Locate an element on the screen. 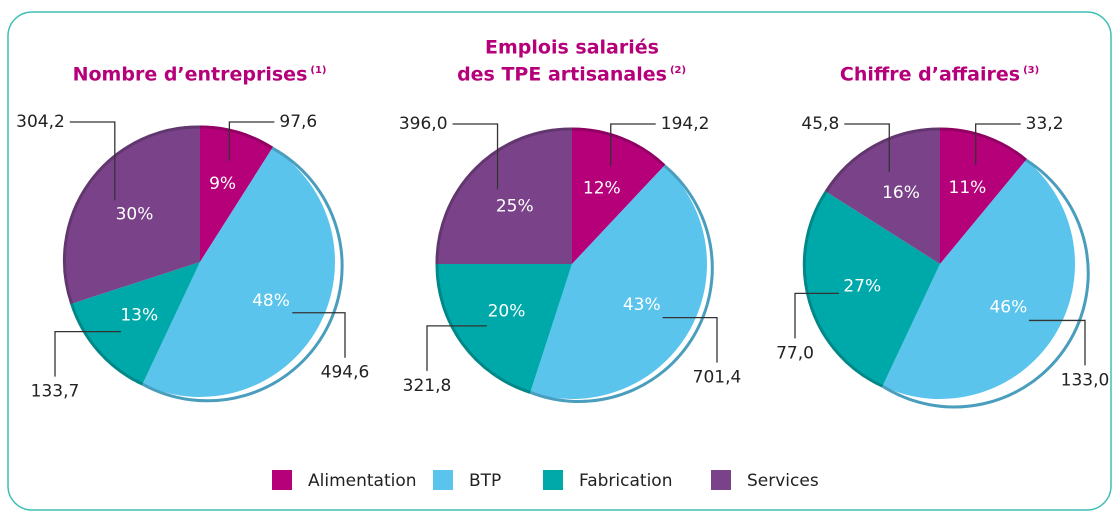 This screenshot has height=516, width=1120. percent-label: 9% is located at coordinates (222, 184).